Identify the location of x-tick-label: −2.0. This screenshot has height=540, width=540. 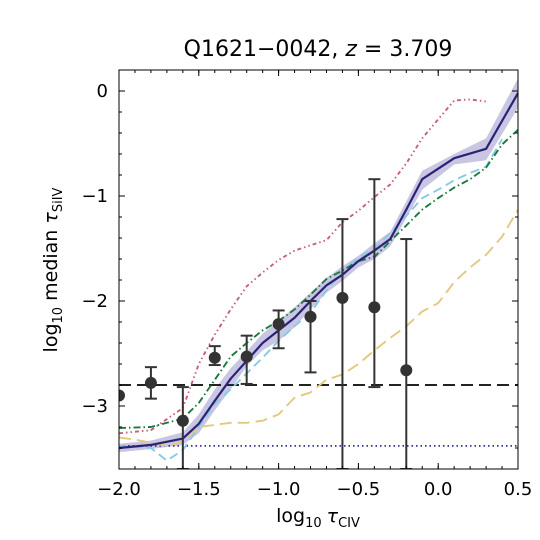
(119, 489).